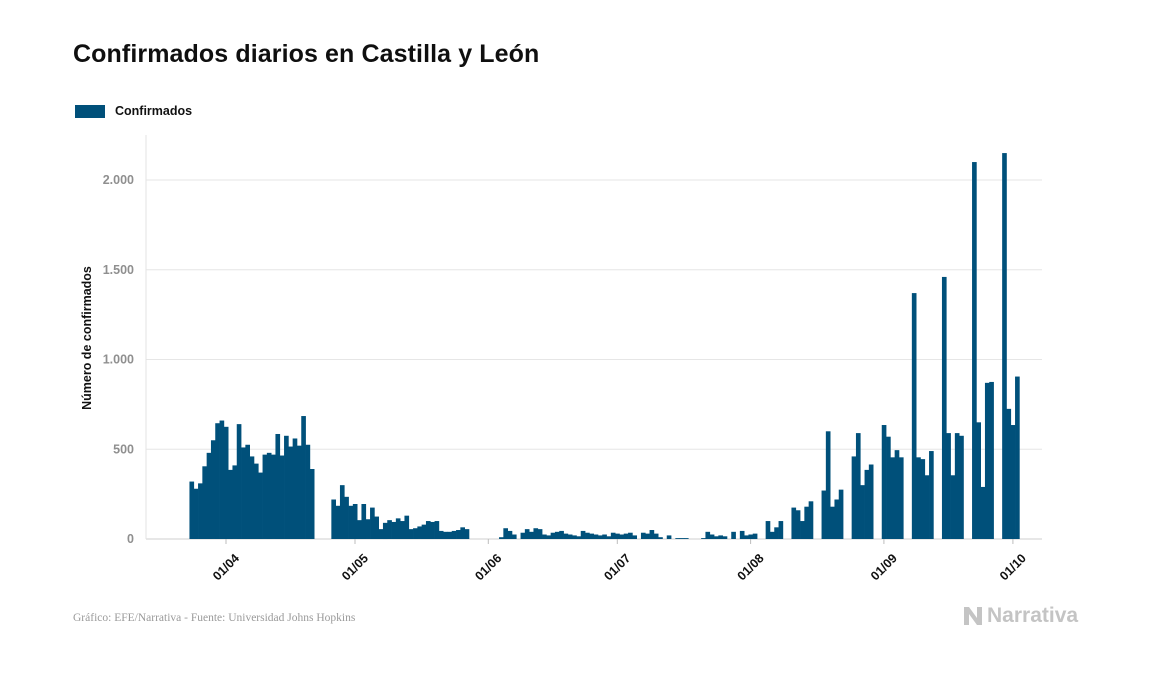  What do you see at coordinates (355, 567) in the screenshot?
I see `x-tick-label: 01/05` at bounding box center [355, 567].